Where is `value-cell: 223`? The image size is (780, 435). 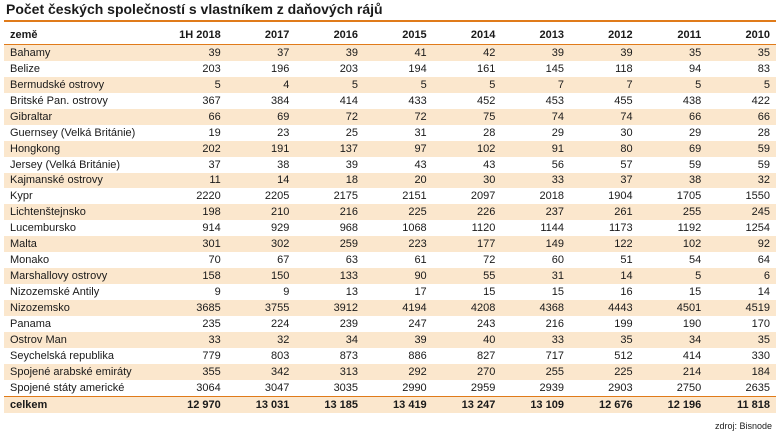
value-cell: 223 is located at coordinates (398, 244).